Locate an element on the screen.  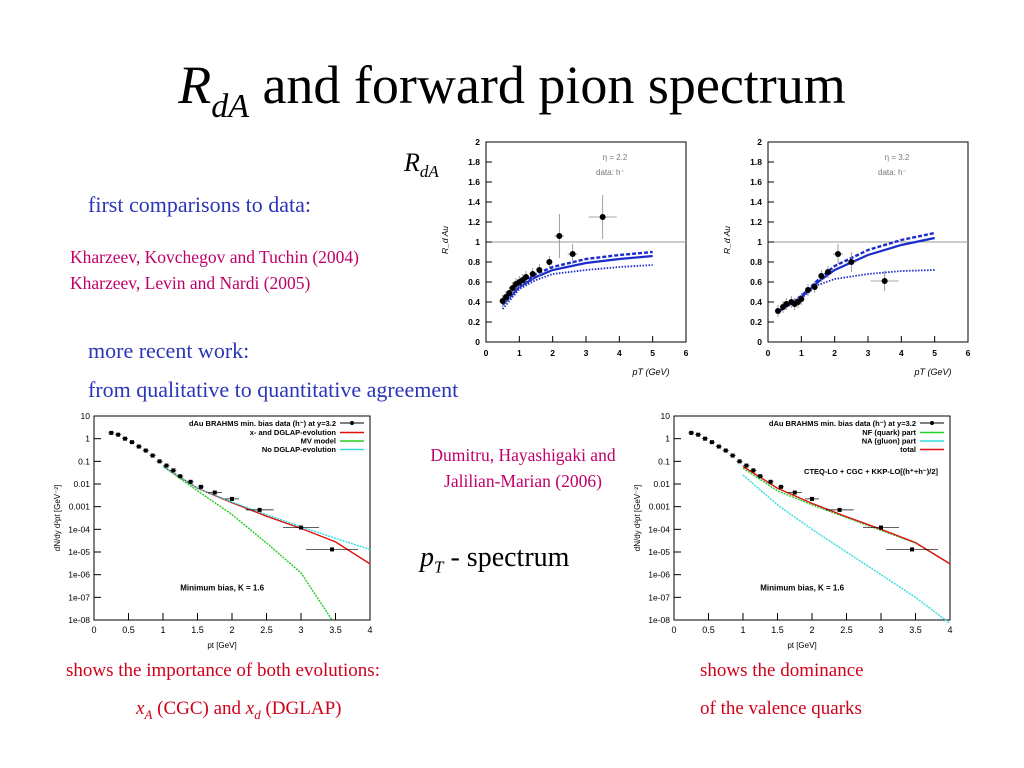
caption-right-2: of the valence quarks is located at coordinates (781, 708).